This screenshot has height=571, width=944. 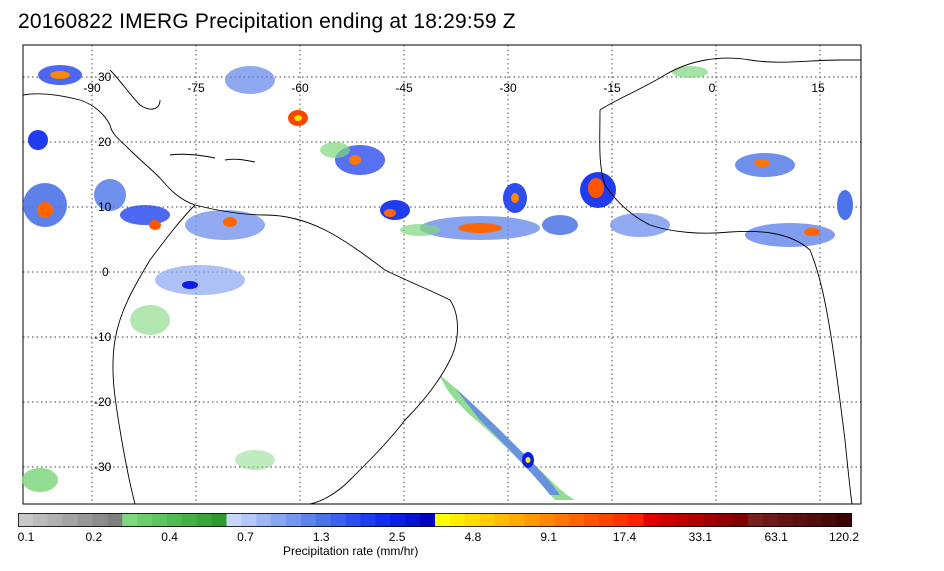 What do you see at coordinates (169, 537) in the screenshot?
I see `colorbar-tick-label: 0.4` at bounding box center [169, 537].